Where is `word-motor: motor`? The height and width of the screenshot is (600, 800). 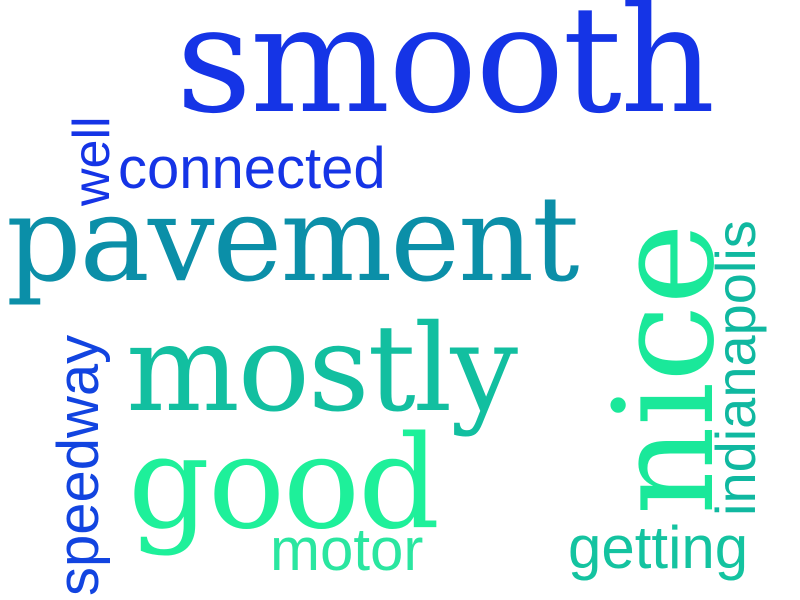
word-motor: motor is located at coordinates (347, 549).